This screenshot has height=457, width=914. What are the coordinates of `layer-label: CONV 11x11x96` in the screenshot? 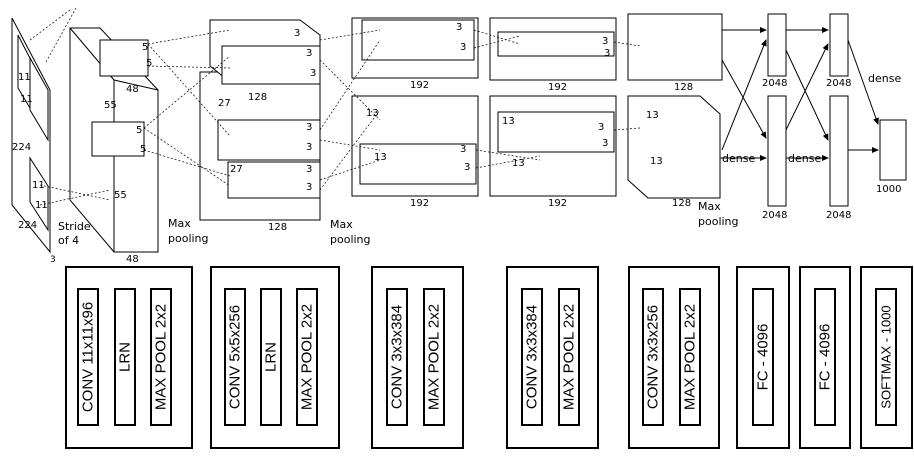 It's located at (88, 357).